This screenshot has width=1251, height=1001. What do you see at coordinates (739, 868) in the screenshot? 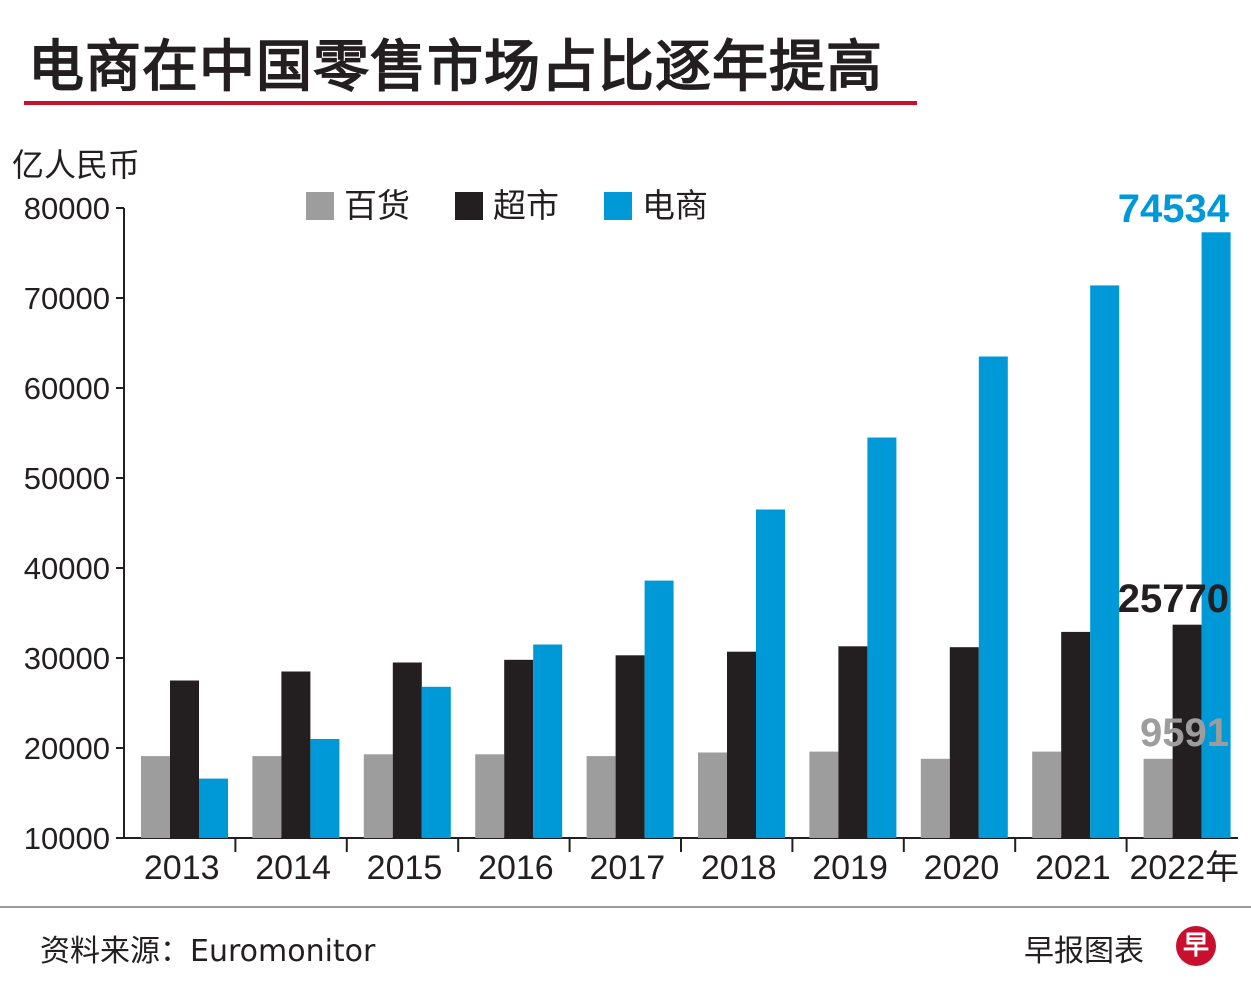
I see `x-tick-label: 2018` at bounding box center [739, 868].